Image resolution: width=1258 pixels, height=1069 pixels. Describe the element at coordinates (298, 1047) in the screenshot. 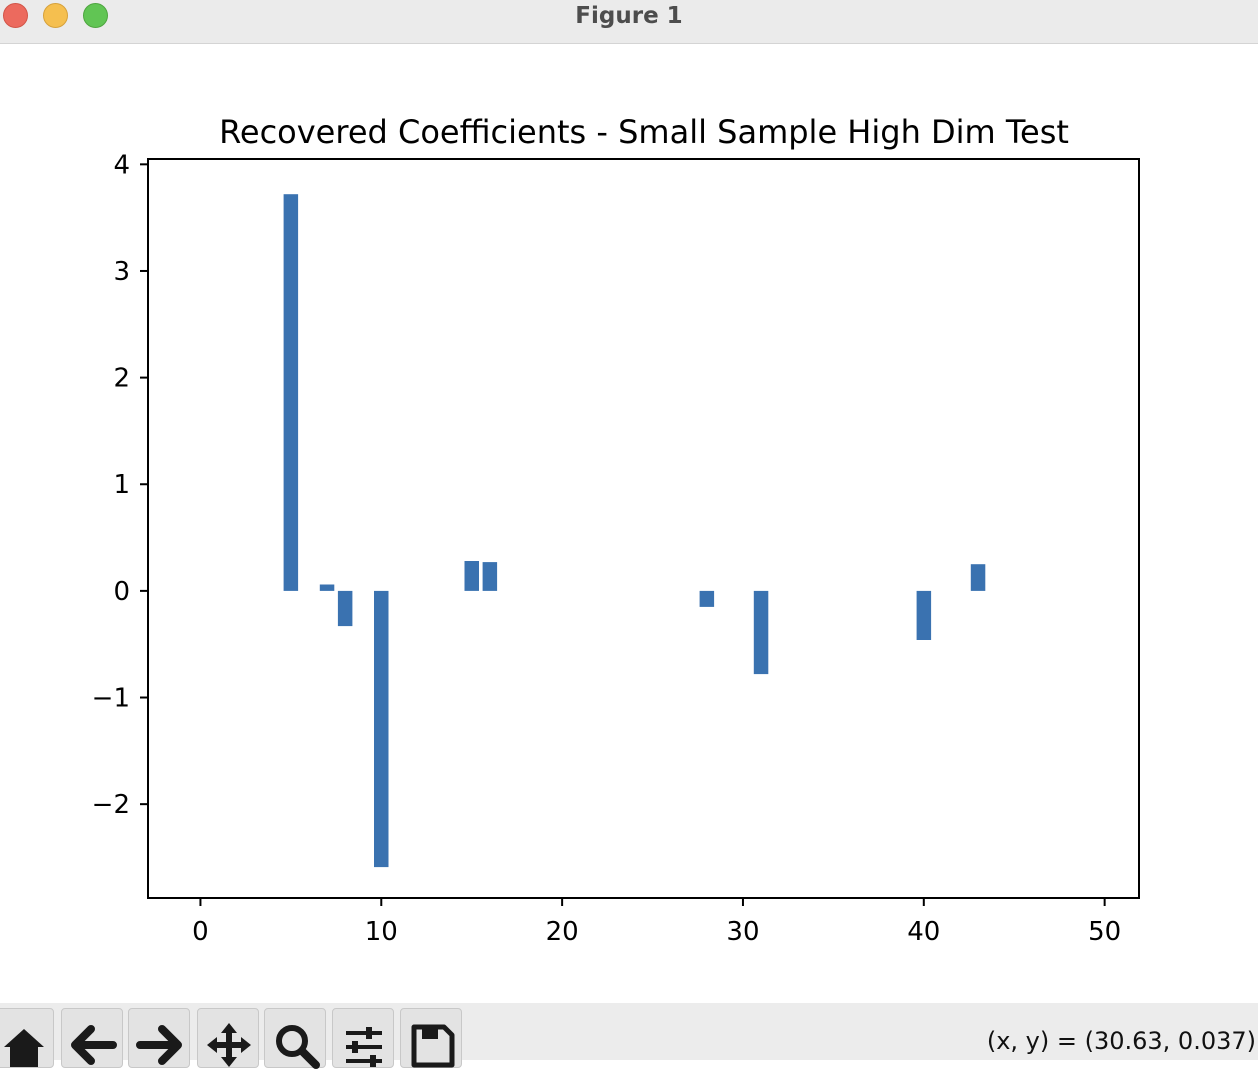

I see `magnifier-icon` at that location.